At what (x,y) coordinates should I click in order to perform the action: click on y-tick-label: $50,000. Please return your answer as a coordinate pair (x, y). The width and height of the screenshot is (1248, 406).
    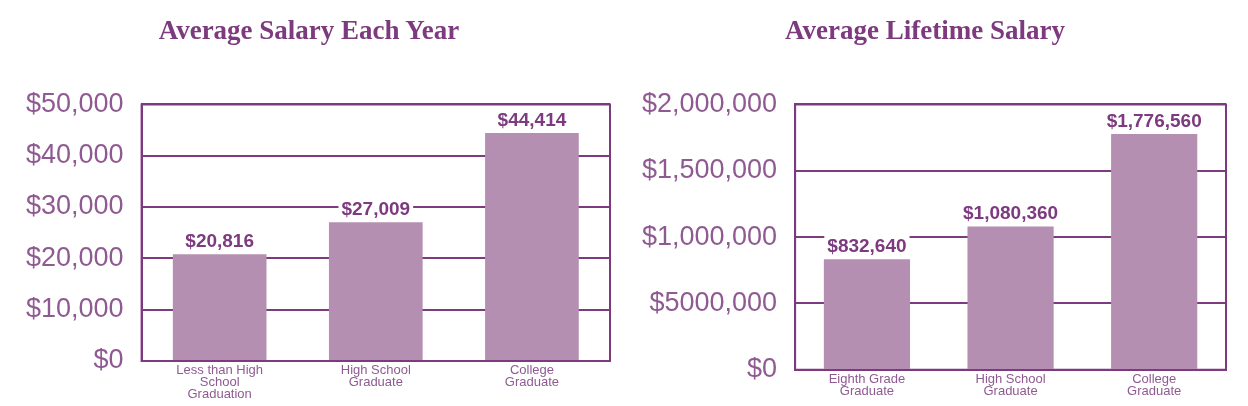
    Looking at the image, I should click on (74, 102).